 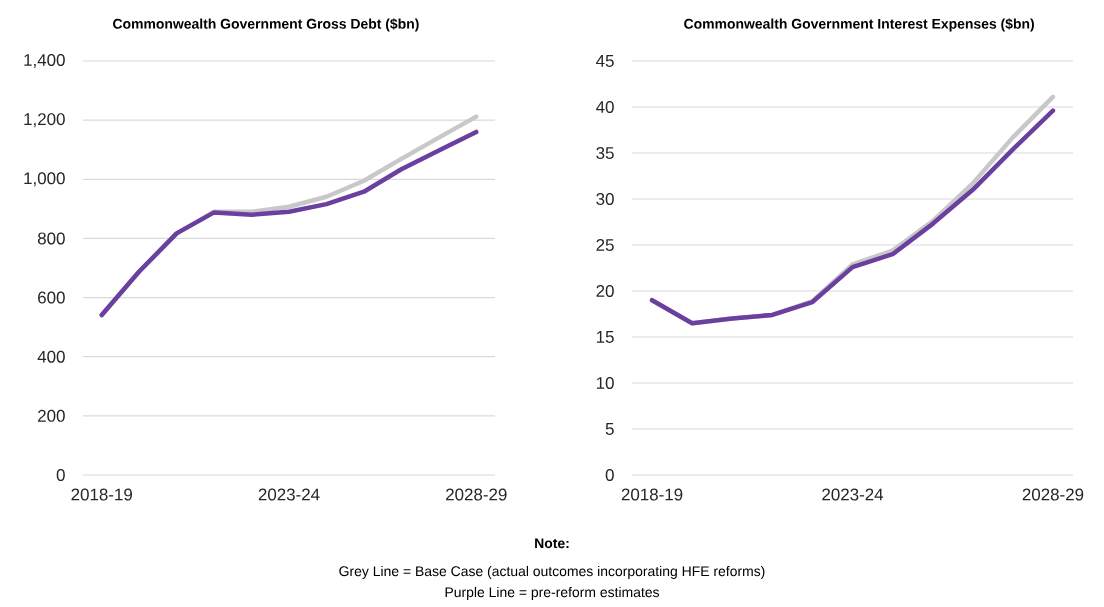 I want to click on text: Purple Line = pre-reform estimates, so click(x=552, y=593).